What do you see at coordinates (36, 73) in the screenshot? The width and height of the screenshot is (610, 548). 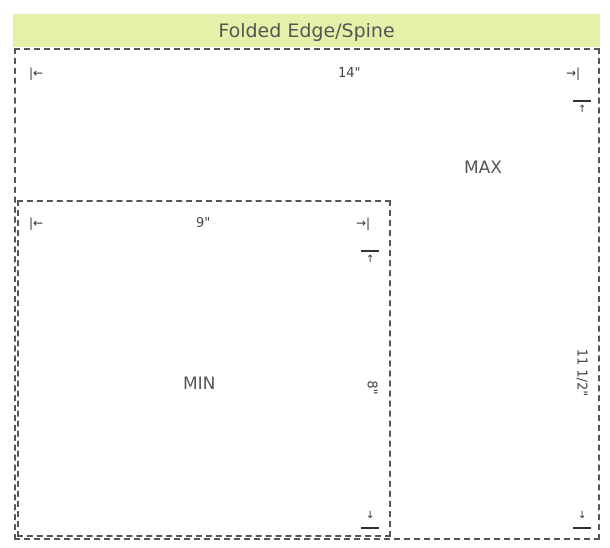 I see `max-width-left-arrow-icon: |←` at bounding box center [36, 73].